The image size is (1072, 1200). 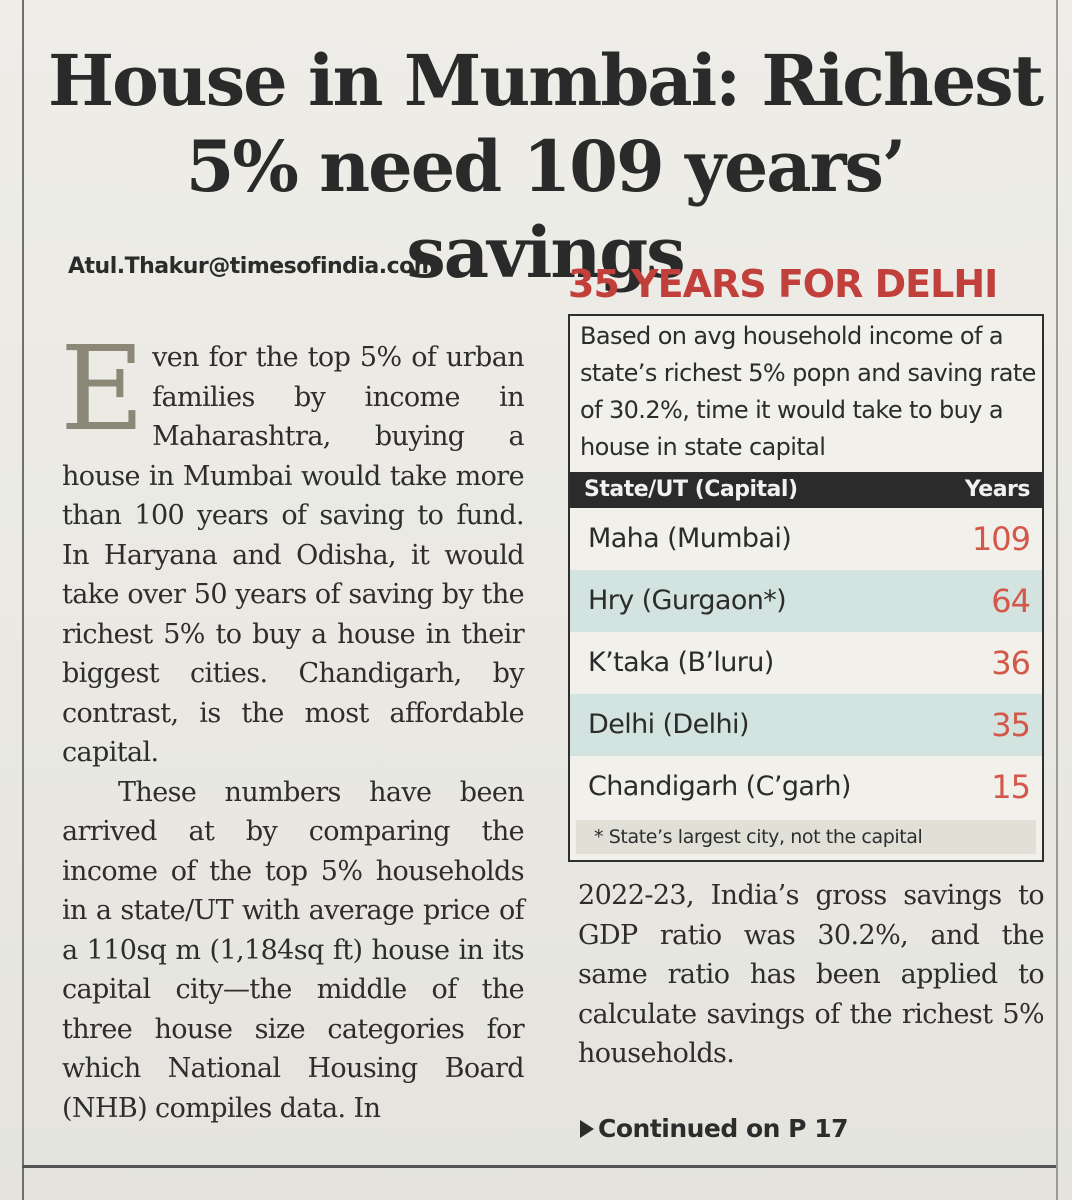 I want to click on row-years: 15, so click(x=1011, y=787).